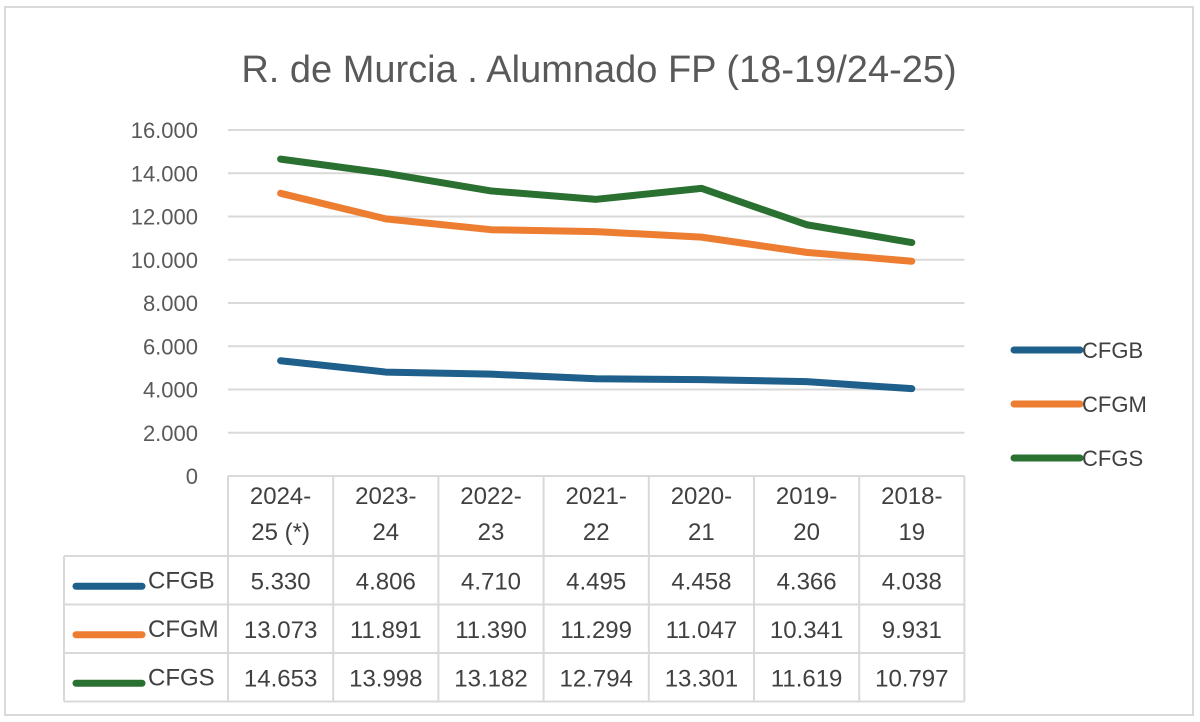 This screenshot has height=722, width=1200. Describe the element at coordinates (806, 514) in the screenshot. I see `x-tick-label: 2019- 20` at that location.